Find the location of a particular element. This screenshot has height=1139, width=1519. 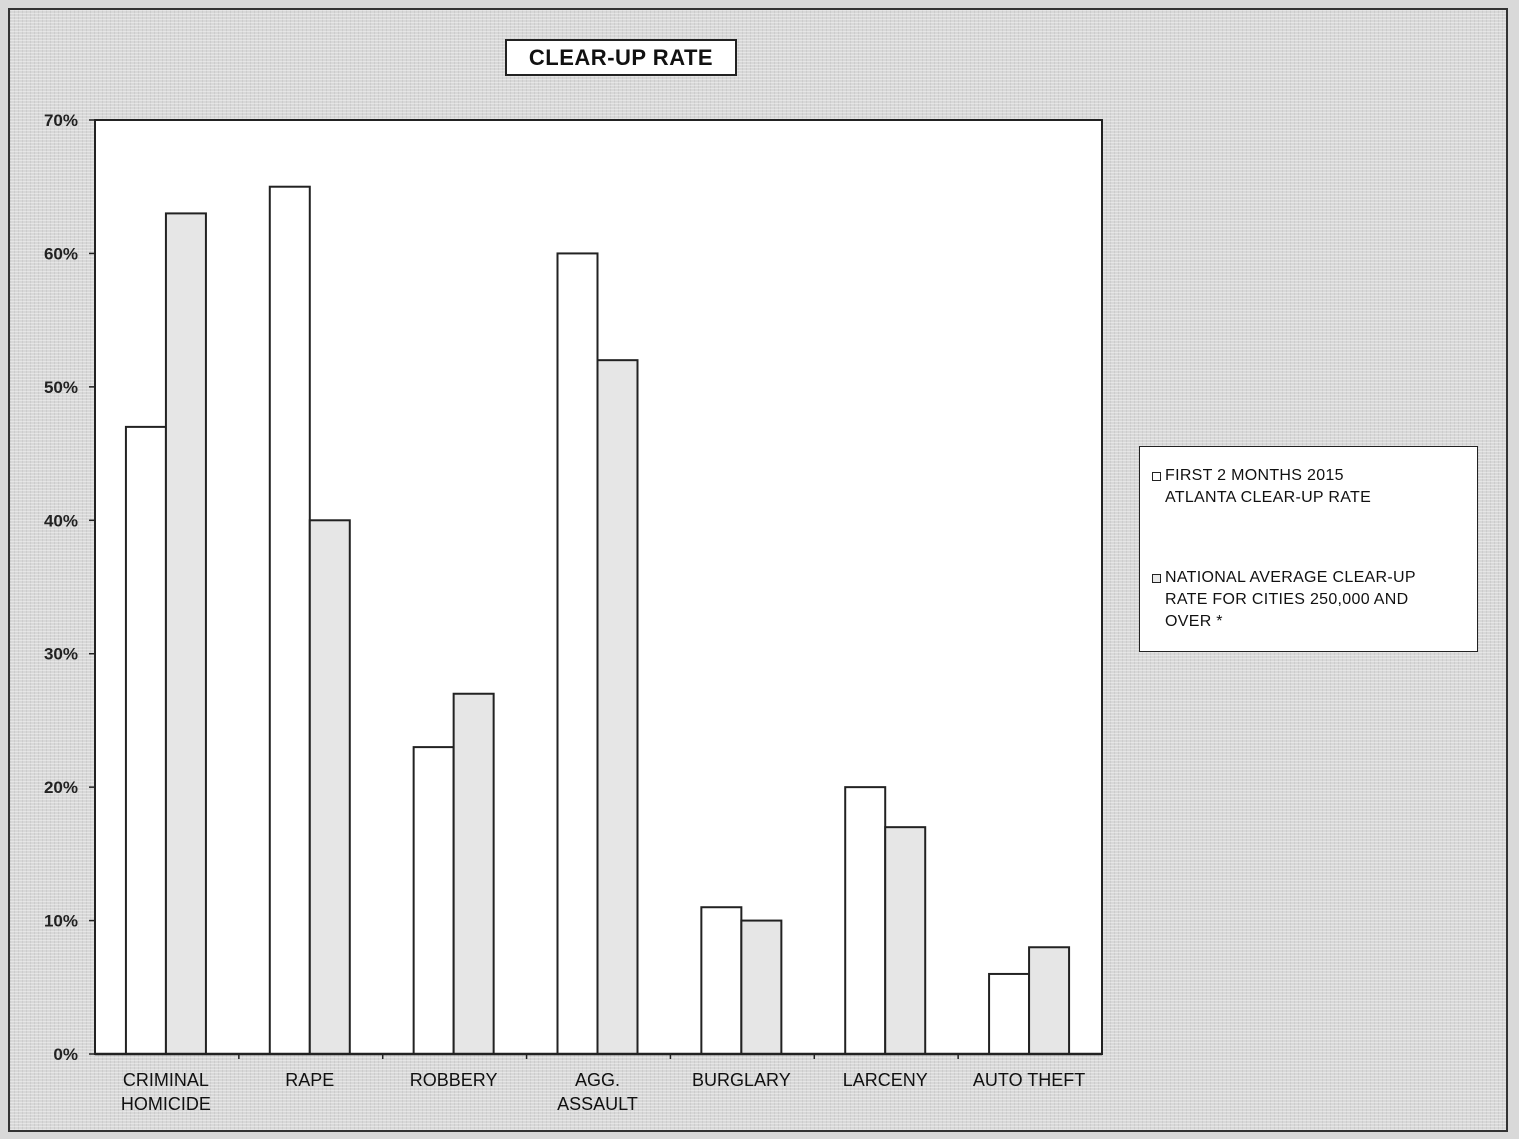

y-tick-label: 20% is located at coordinates (61, 787).